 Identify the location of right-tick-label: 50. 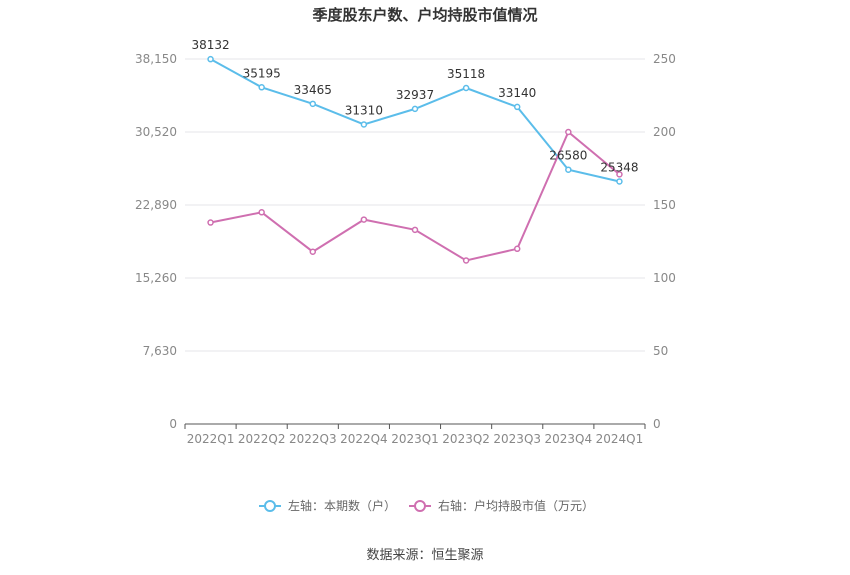
(660, 351).